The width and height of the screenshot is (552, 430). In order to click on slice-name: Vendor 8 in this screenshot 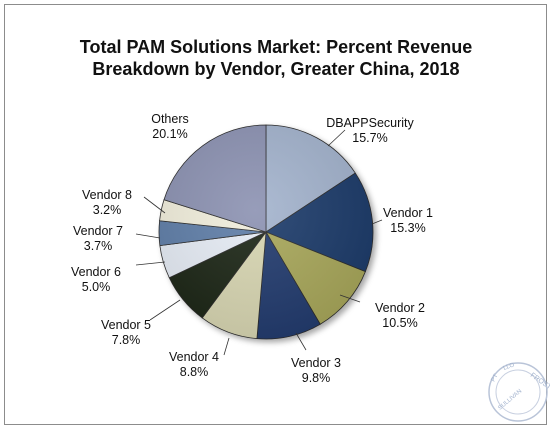, I will do `click(107, 195)`.